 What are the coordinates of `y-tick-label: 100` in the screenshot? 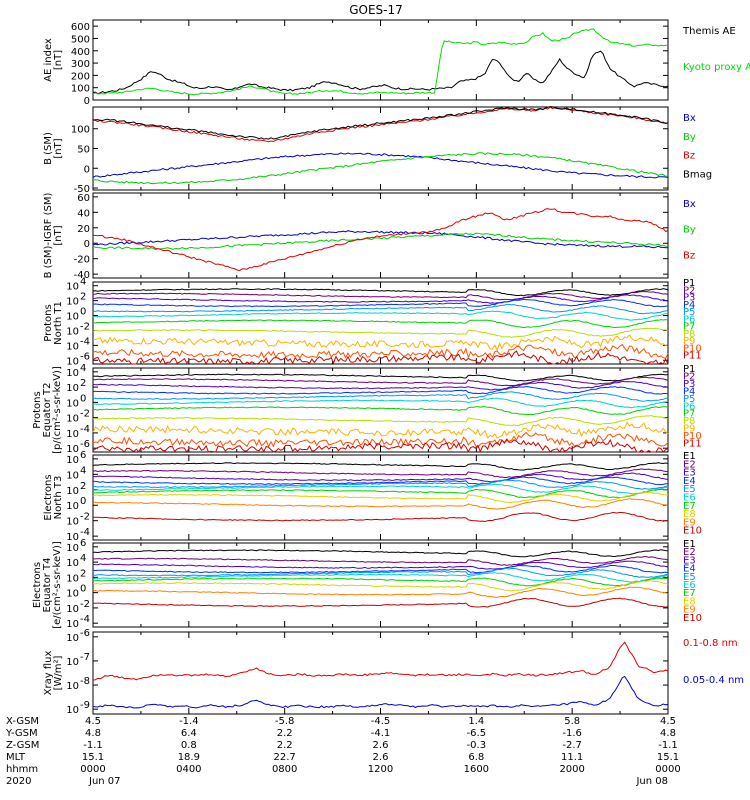 It's located at (80, 130).